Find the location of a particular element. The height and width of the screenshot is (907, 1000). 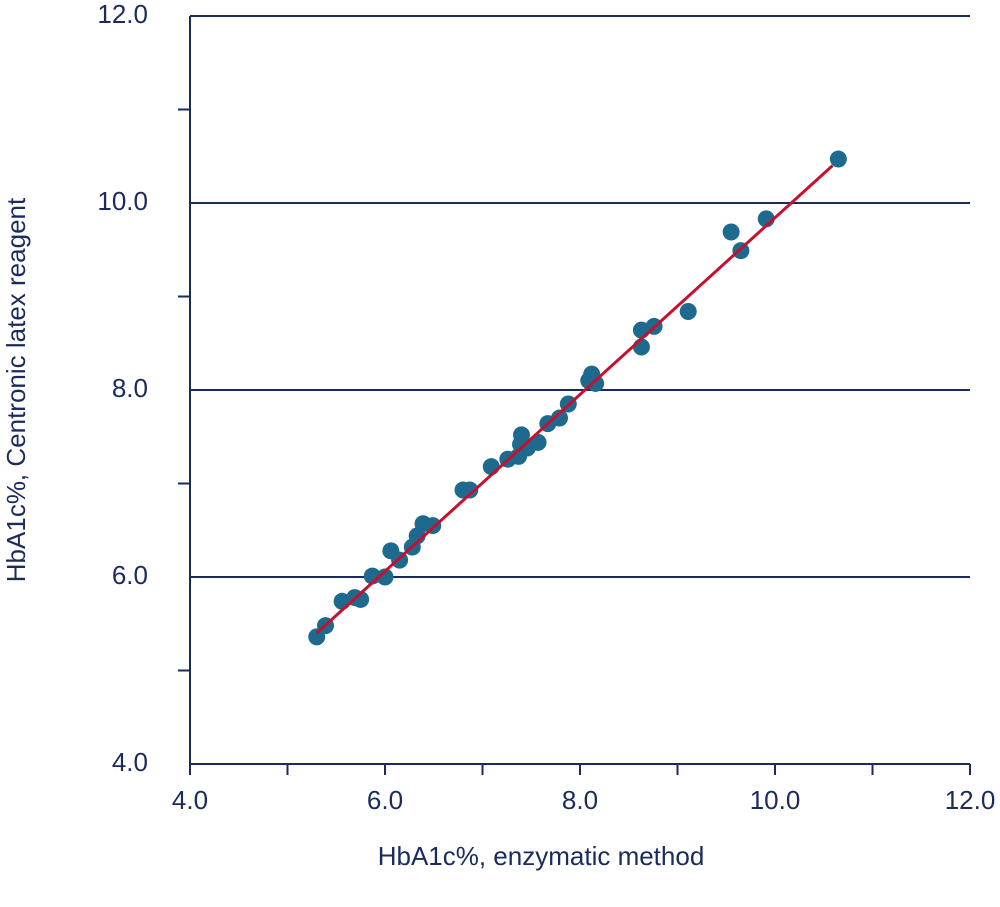

y-tick-label: 8.0 is located at coordinates (130, 388).